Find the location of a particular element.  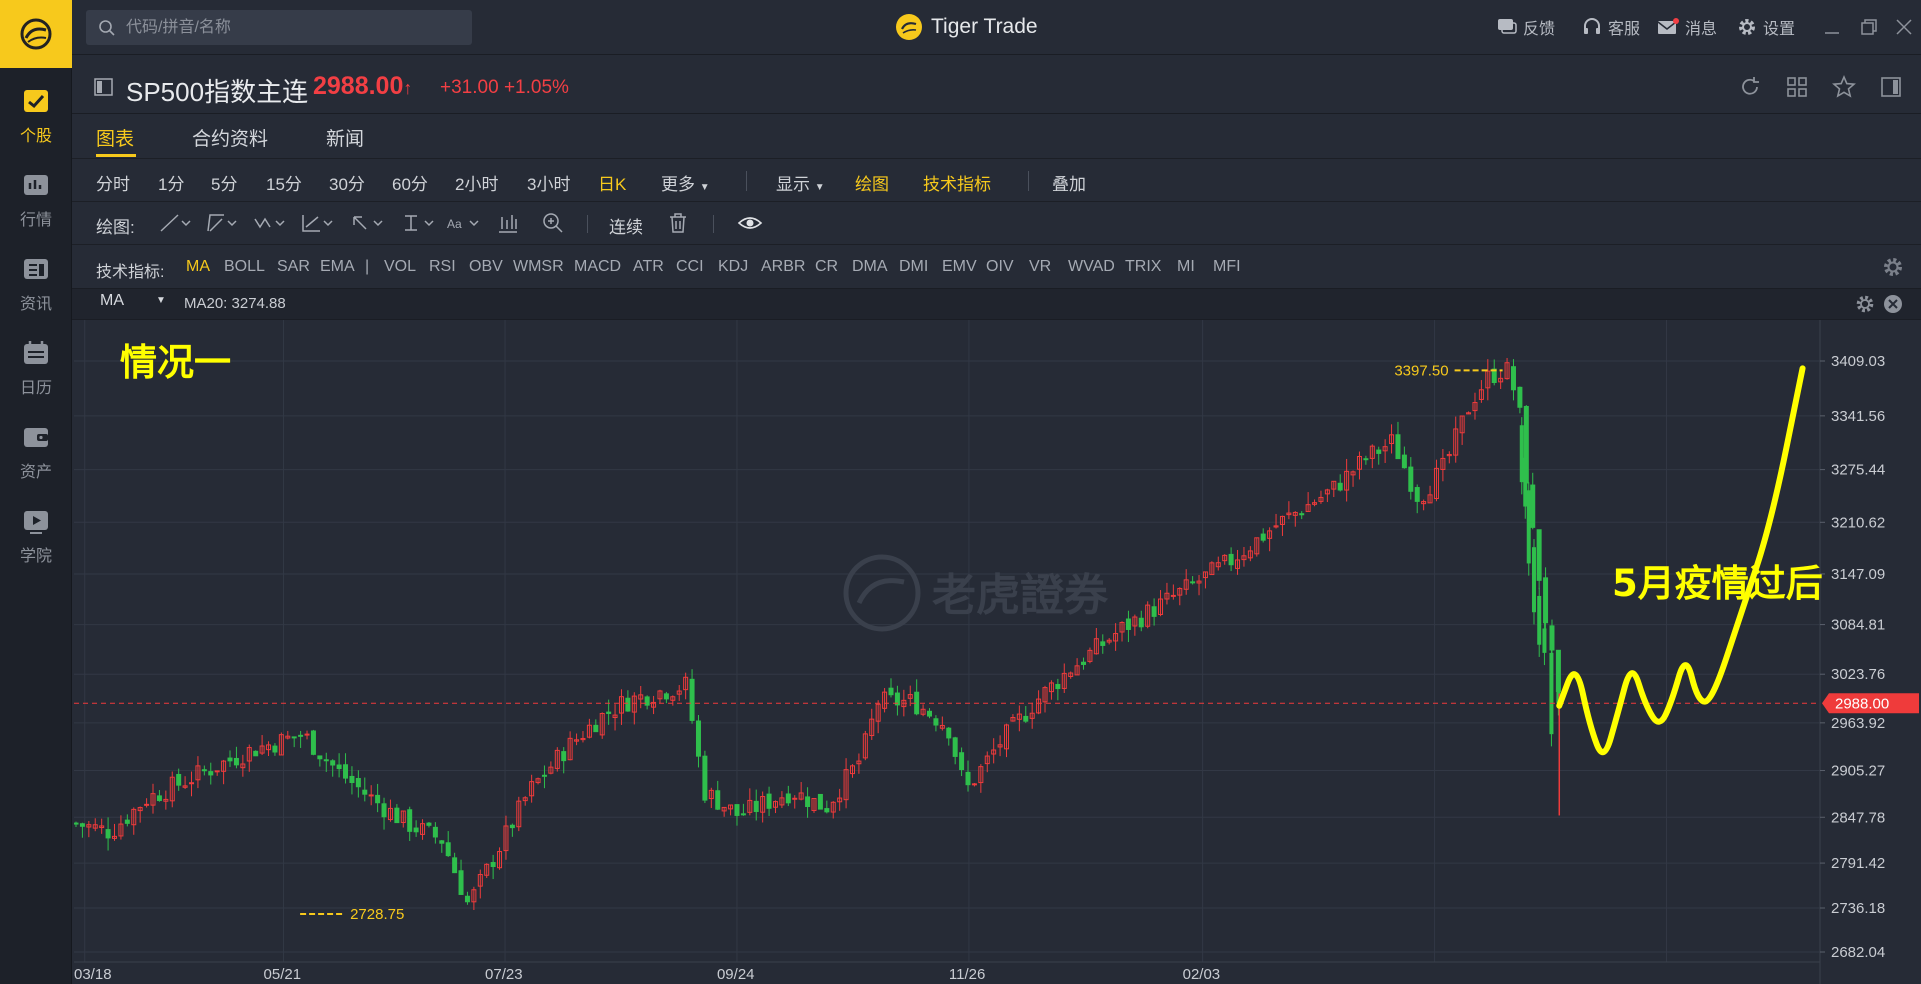

period-daily: 日K is located at coordinates (612, 184).